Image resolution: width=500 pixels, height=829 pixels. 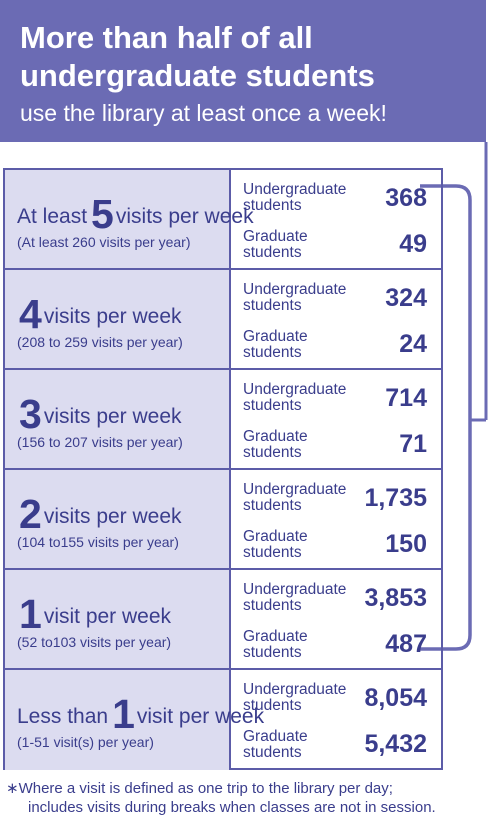 What do you see at coordinates (395, 598) in the screenshot?
I see `undergrad-count: 3,853` at bounding box center [395, 598].